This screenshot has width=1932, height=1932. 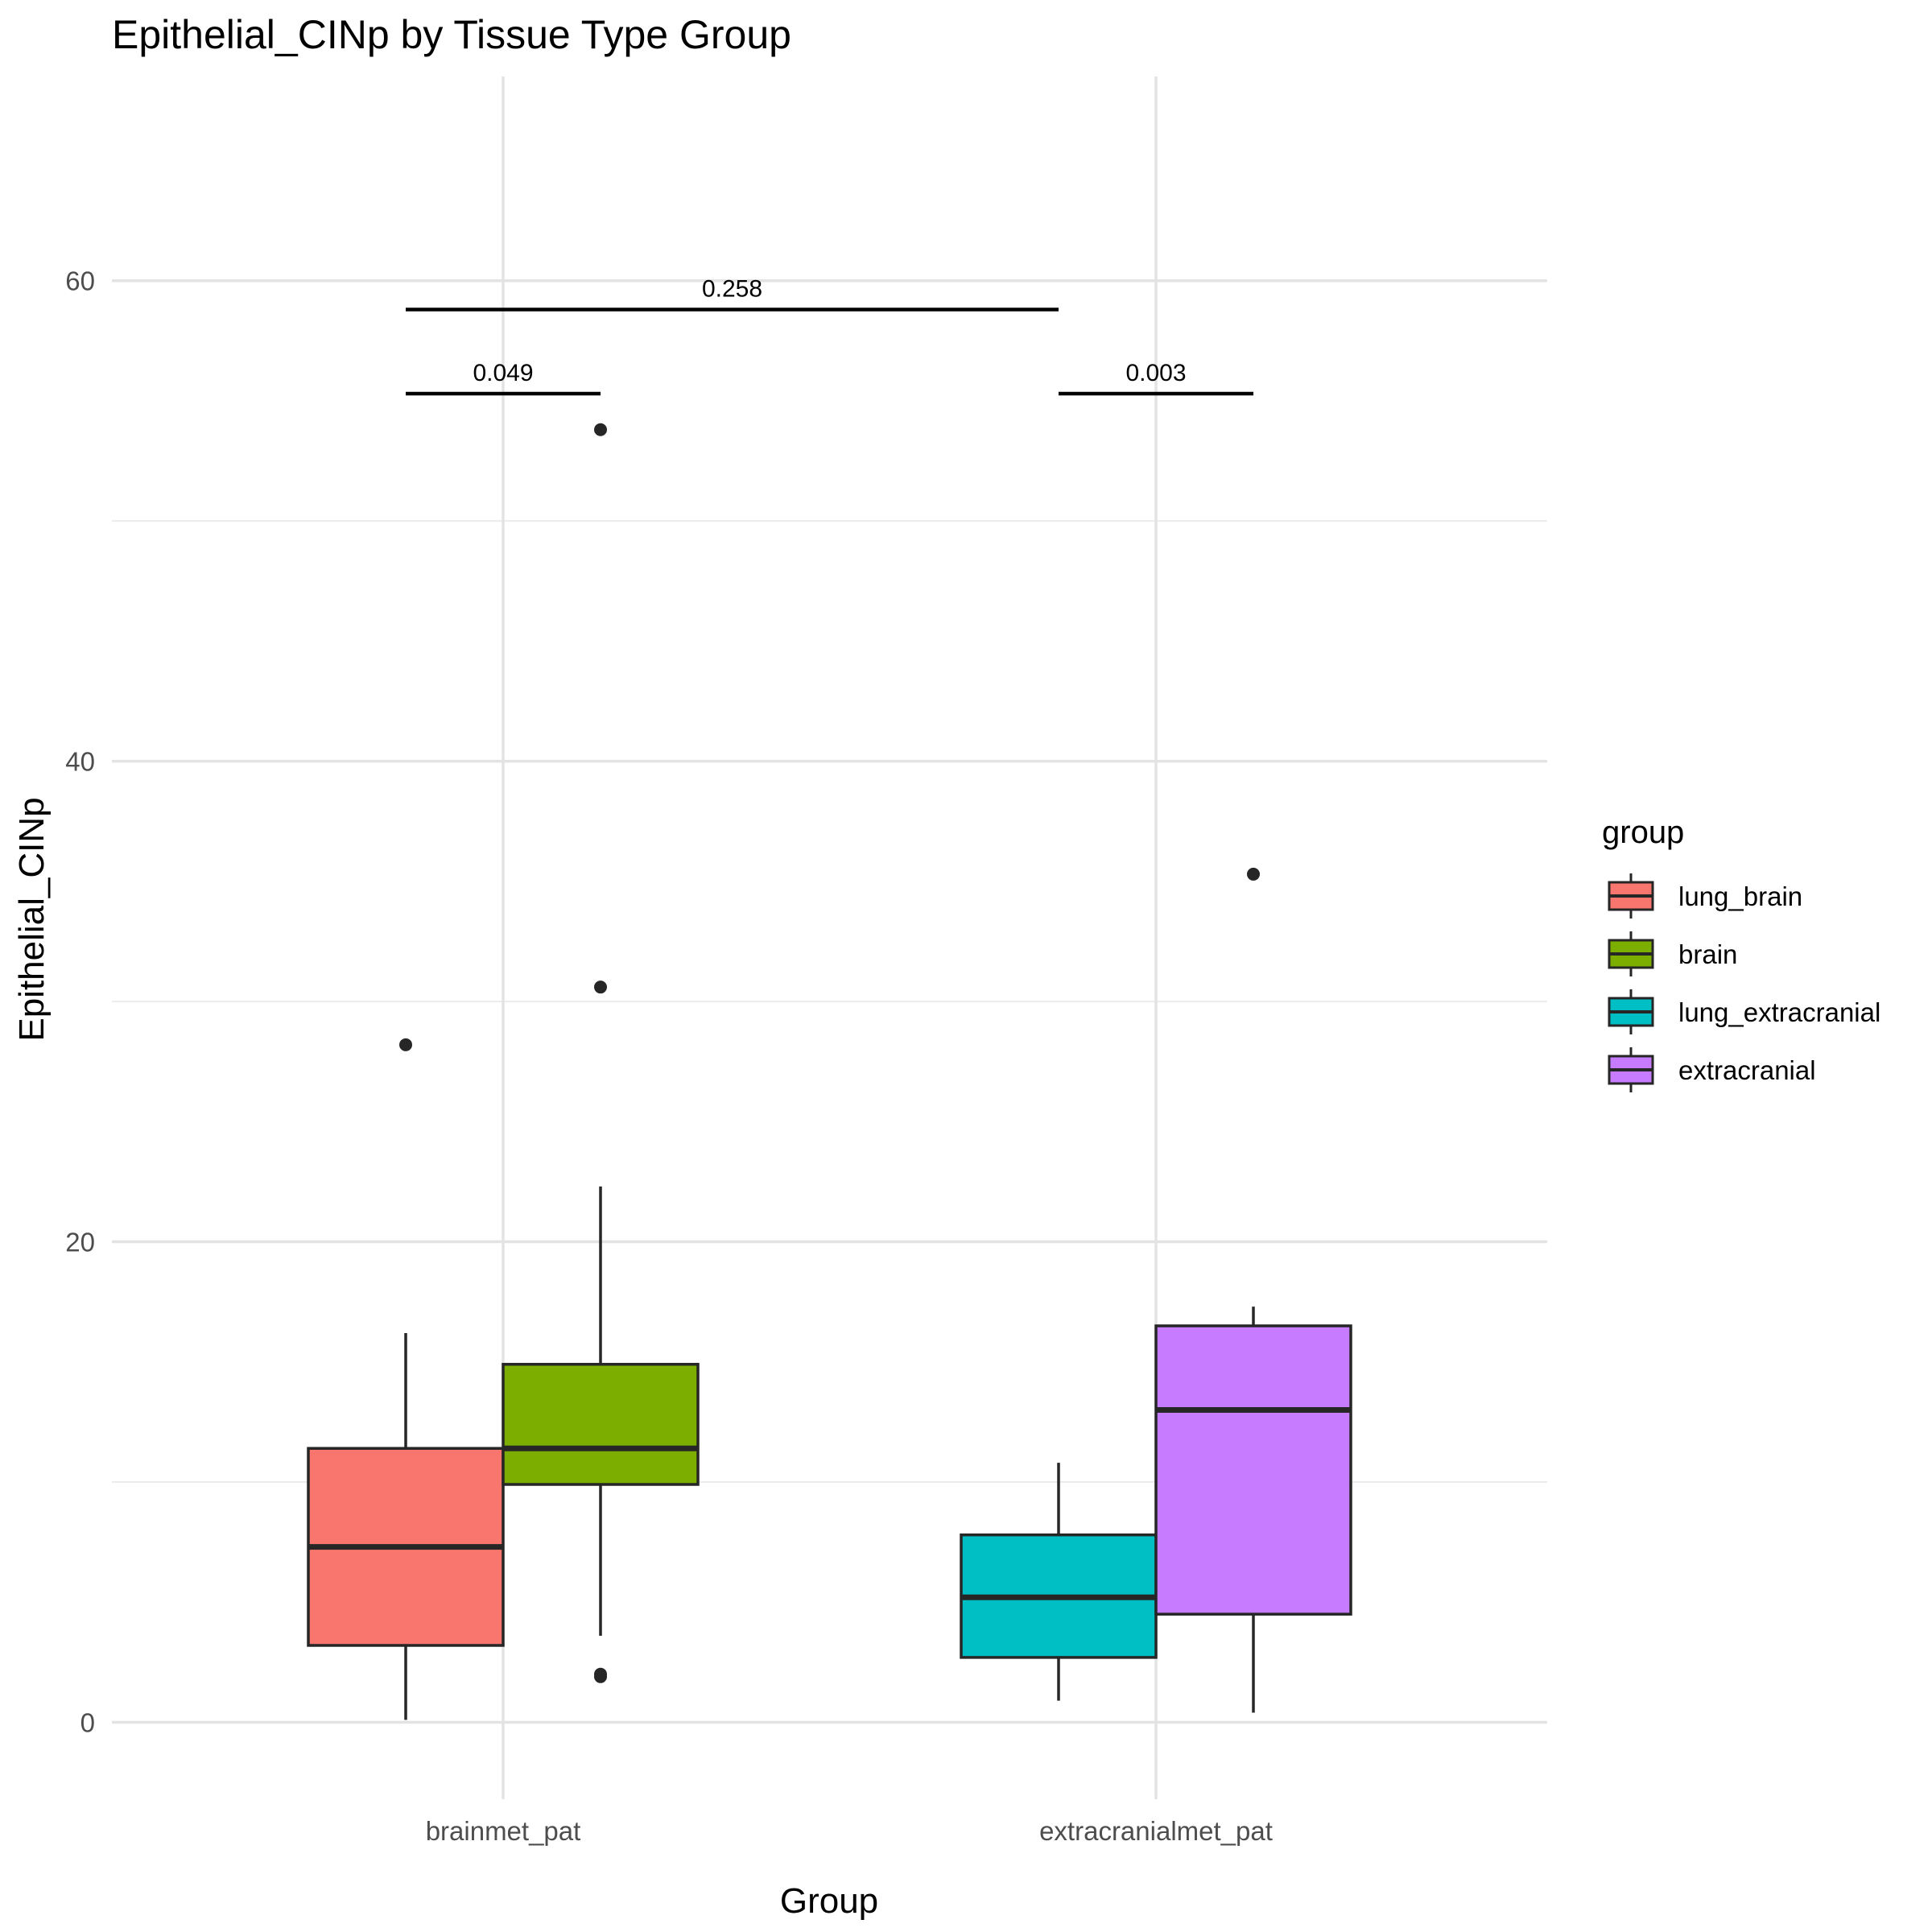 I want to click on p-value-label: 0.258, so click(x=732, y=289).